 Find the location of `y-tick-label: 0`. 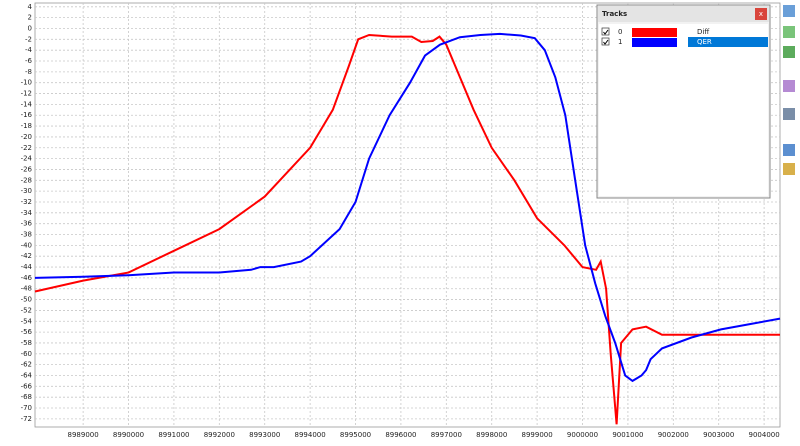

y-tick-label: 0 is located at coordinates (30, 28).